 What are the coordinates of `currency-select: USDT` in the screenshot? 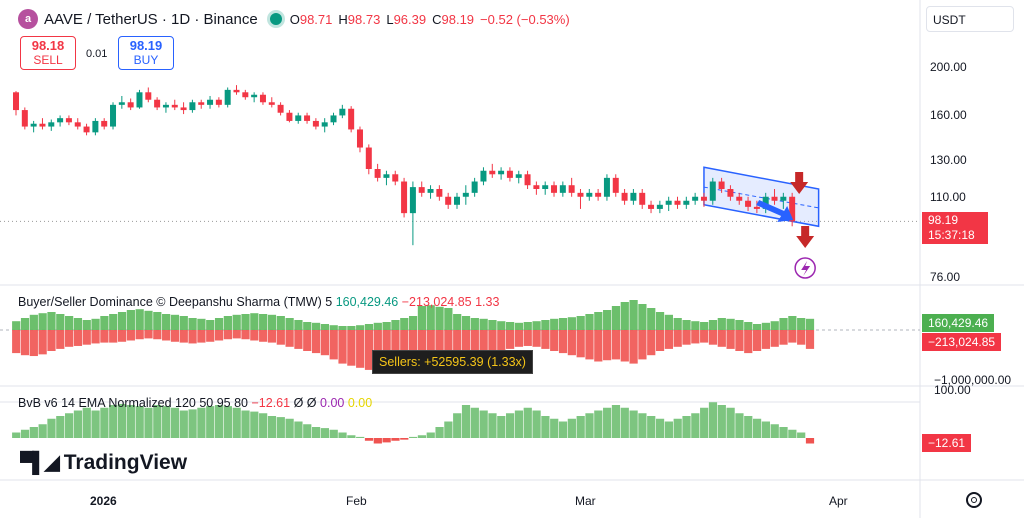 It's located at (970, 19).